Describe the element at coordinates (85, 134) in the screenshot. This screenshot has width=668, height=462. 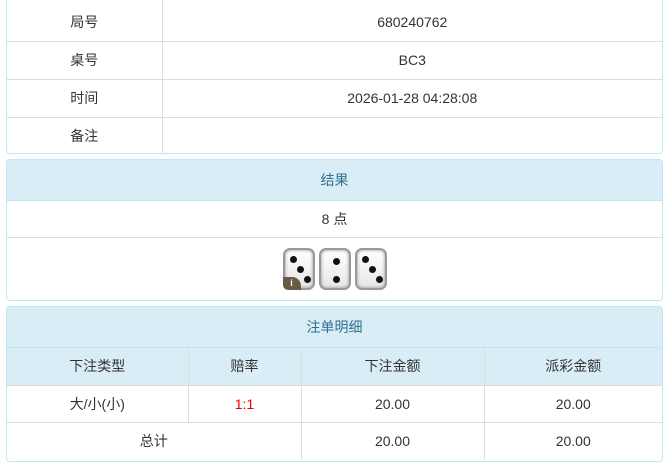
I see `label-note: 备注` at that location.